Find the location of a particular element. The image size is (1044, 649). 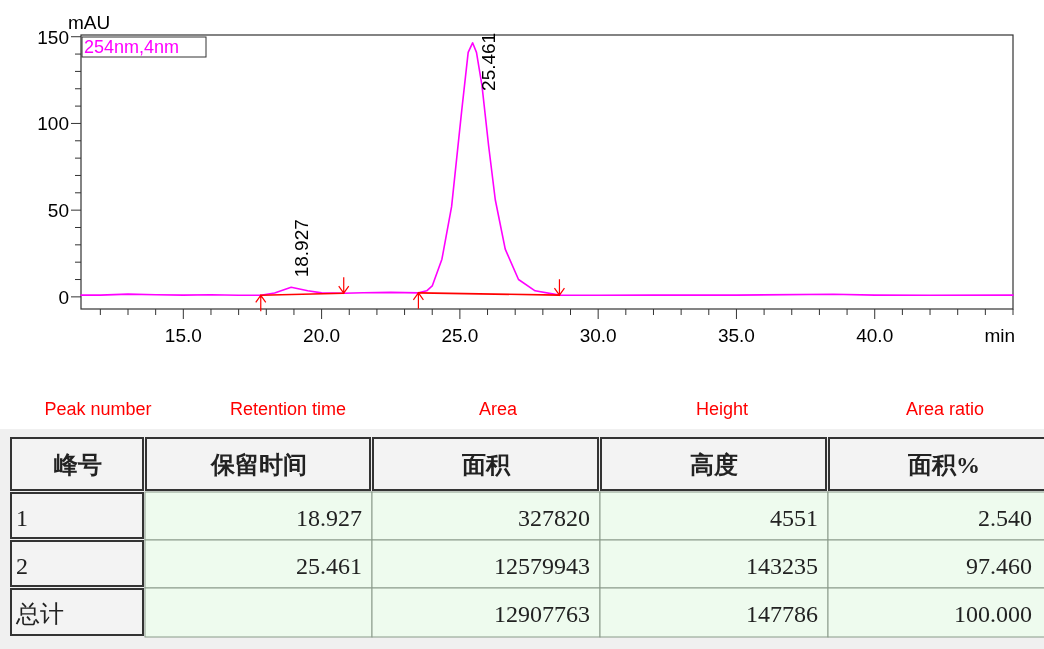

category-label: 高度 is located at coordinates (714, 464).